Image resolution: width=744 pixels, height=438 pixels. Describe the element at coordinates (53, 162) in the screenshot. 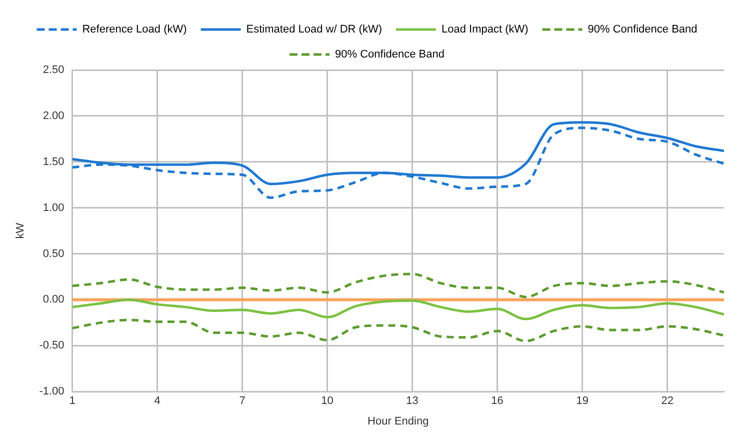

I see `y-tick-label: 1.50` at that location.